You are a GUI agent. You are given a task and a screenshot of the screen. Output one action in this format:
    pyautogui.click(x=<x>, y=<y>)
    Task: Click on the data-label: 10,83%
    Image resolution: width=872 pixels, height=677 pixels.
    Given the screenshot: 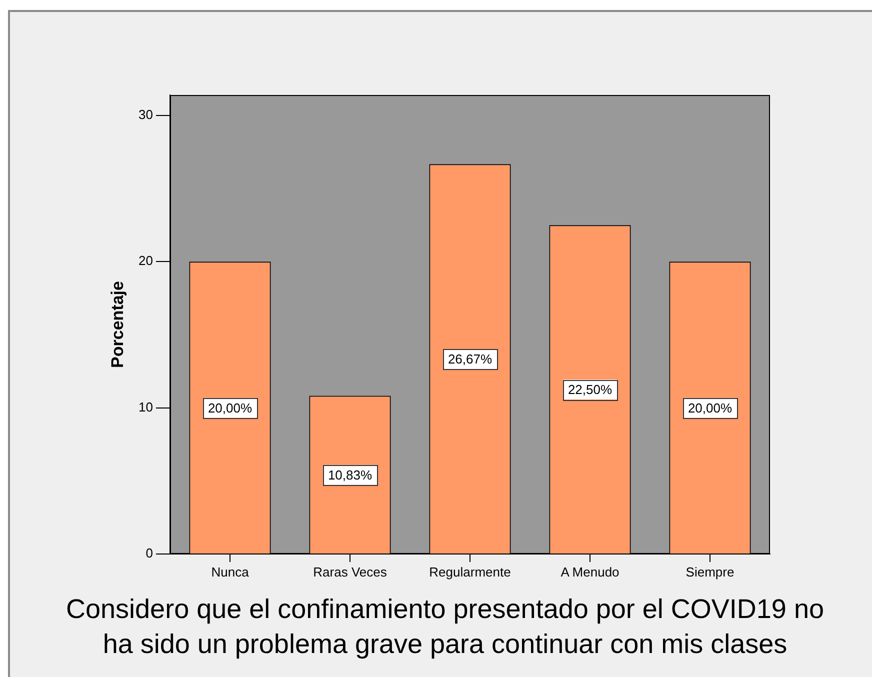 What is the action you would take?
    pyautogui.click(x=350, y=474)
    